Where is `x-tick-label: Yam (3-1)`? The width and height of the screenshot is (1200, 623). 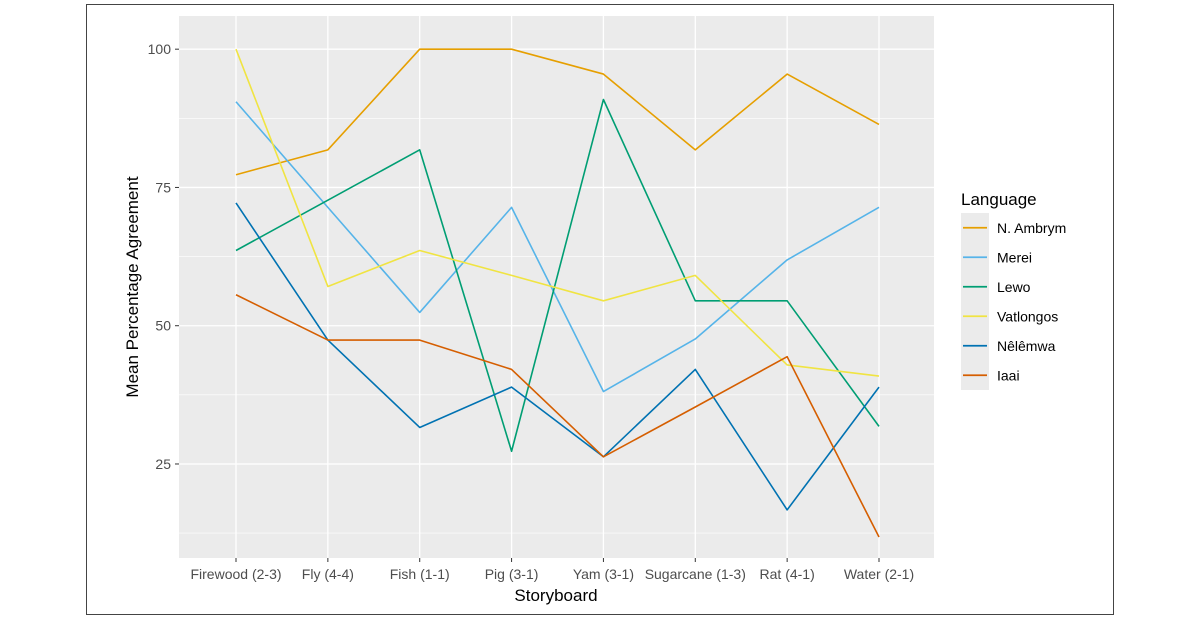
x-tick-label: Yam (3-1) is located at coordinates (603, 574).